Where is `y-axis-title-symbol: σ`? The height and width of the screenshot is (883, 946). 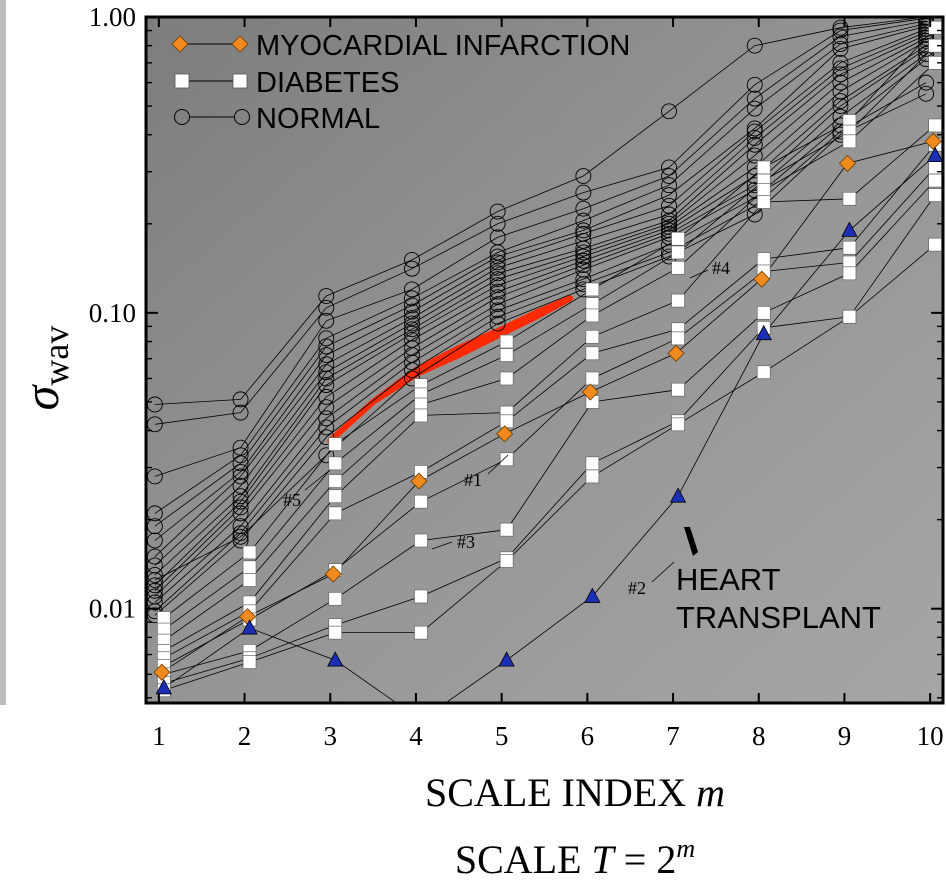 y-axis-title-symbol: σ is located at coordinates (41, 396).